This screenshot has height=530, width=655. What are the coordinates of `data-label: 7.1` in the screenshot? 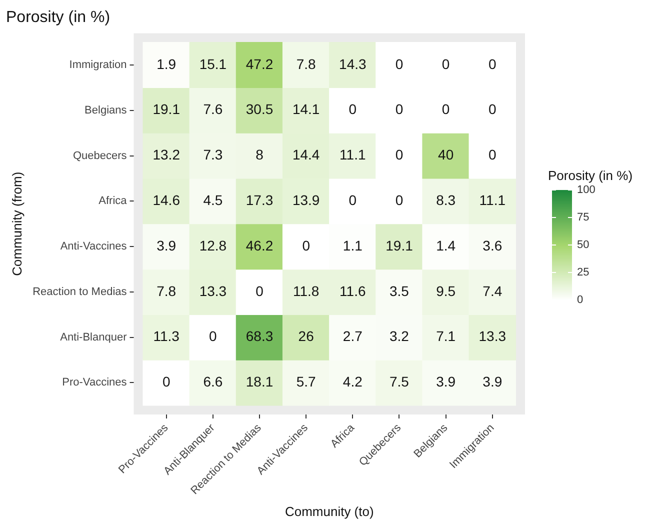 It's located at (446, 336).